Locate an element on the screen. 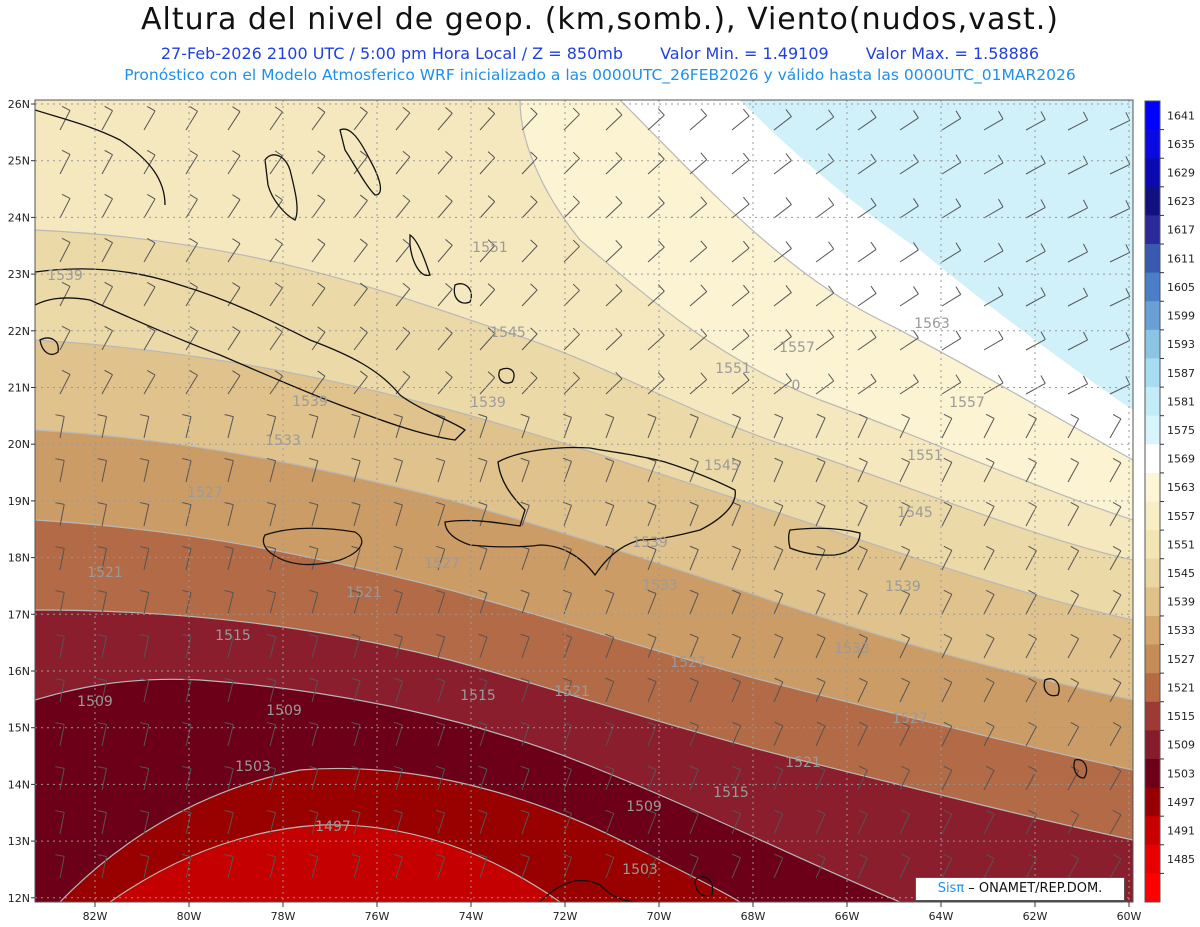 This screenshot has height=927, width=1200. bahamas-long is located at coordinates (420, 254).